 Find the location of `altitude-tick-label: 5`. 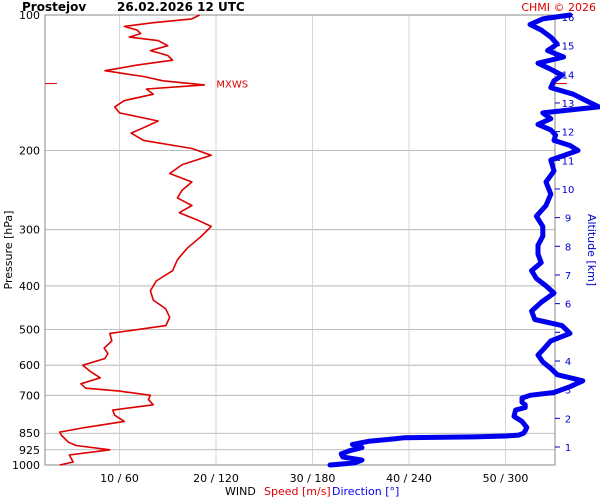

altitude-tick-label: 5 is located at coordinates (568, 333).